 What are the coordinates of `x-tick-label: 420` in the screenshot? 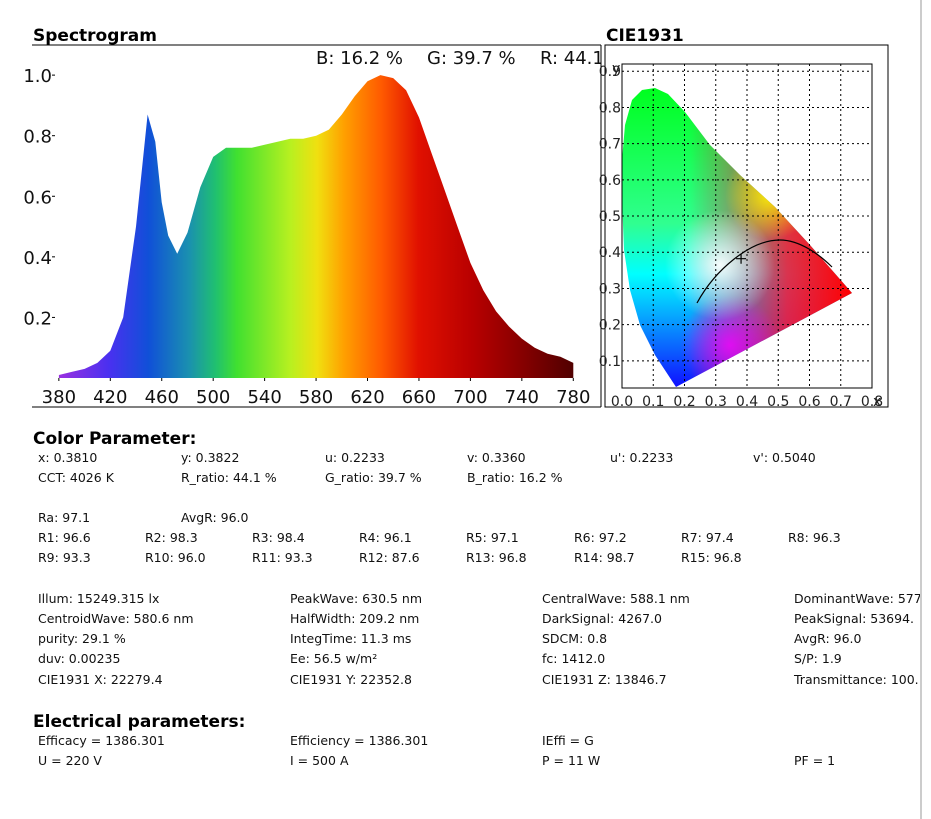 It's located at (110, 397).